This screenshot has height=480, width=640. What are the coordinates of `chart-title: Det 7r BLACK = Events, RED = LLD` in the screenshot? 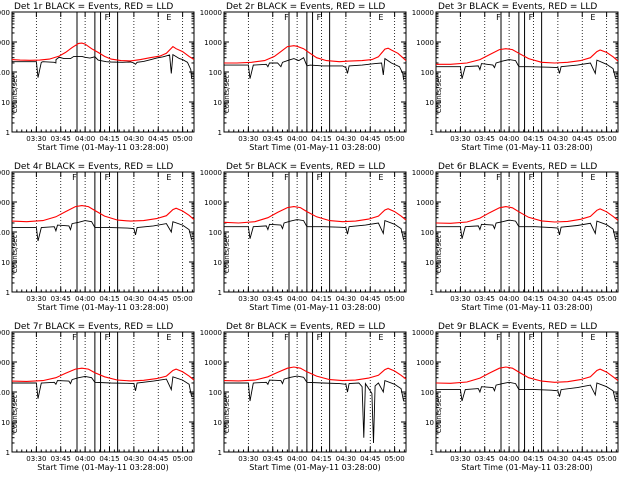 It's located at (93, 327).